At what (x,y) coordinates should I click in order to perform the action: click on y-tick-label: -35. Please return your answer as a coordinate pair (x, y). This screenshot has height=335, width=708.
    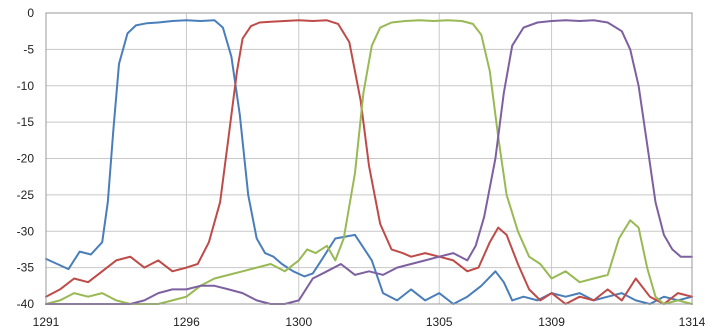
    Looking at the image, I should click on (26, 268).